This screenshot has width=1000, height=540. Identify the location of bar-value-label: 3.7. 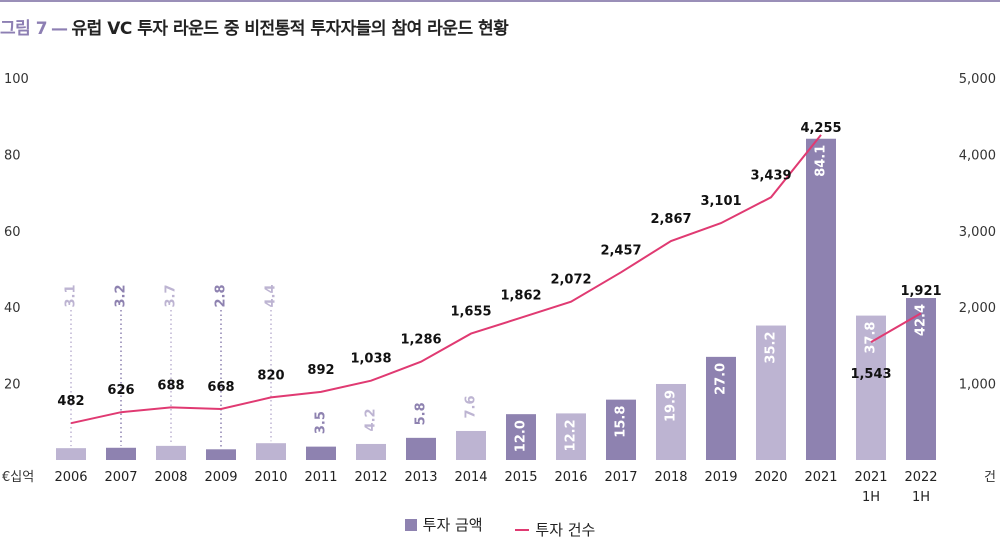
(171, 295).